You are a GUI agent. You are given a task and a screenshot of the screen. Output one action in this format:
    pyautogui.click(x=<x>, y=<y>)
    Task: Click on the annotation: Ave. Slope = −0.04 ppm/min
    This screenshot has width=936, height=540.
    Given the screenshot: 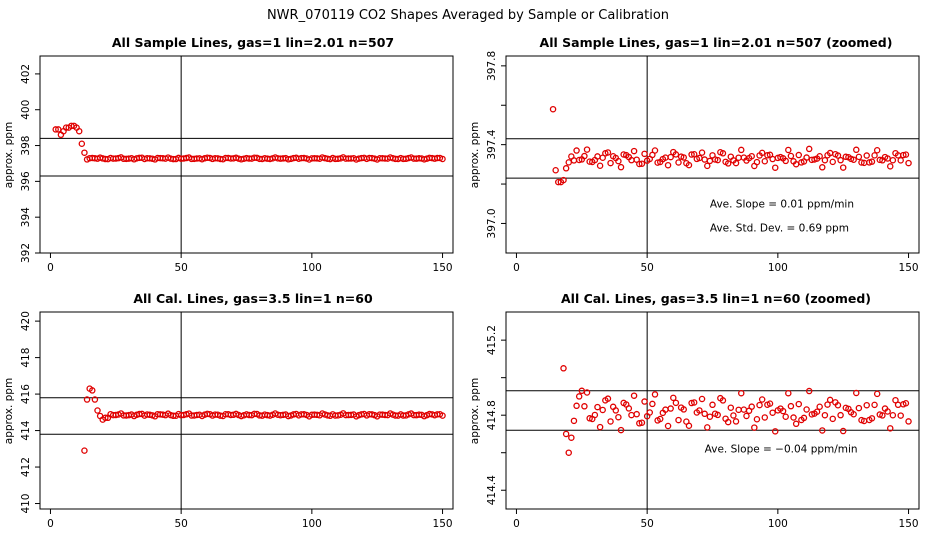 What is the action you would take?
    pyautogui.click(x=781, y=450)
    